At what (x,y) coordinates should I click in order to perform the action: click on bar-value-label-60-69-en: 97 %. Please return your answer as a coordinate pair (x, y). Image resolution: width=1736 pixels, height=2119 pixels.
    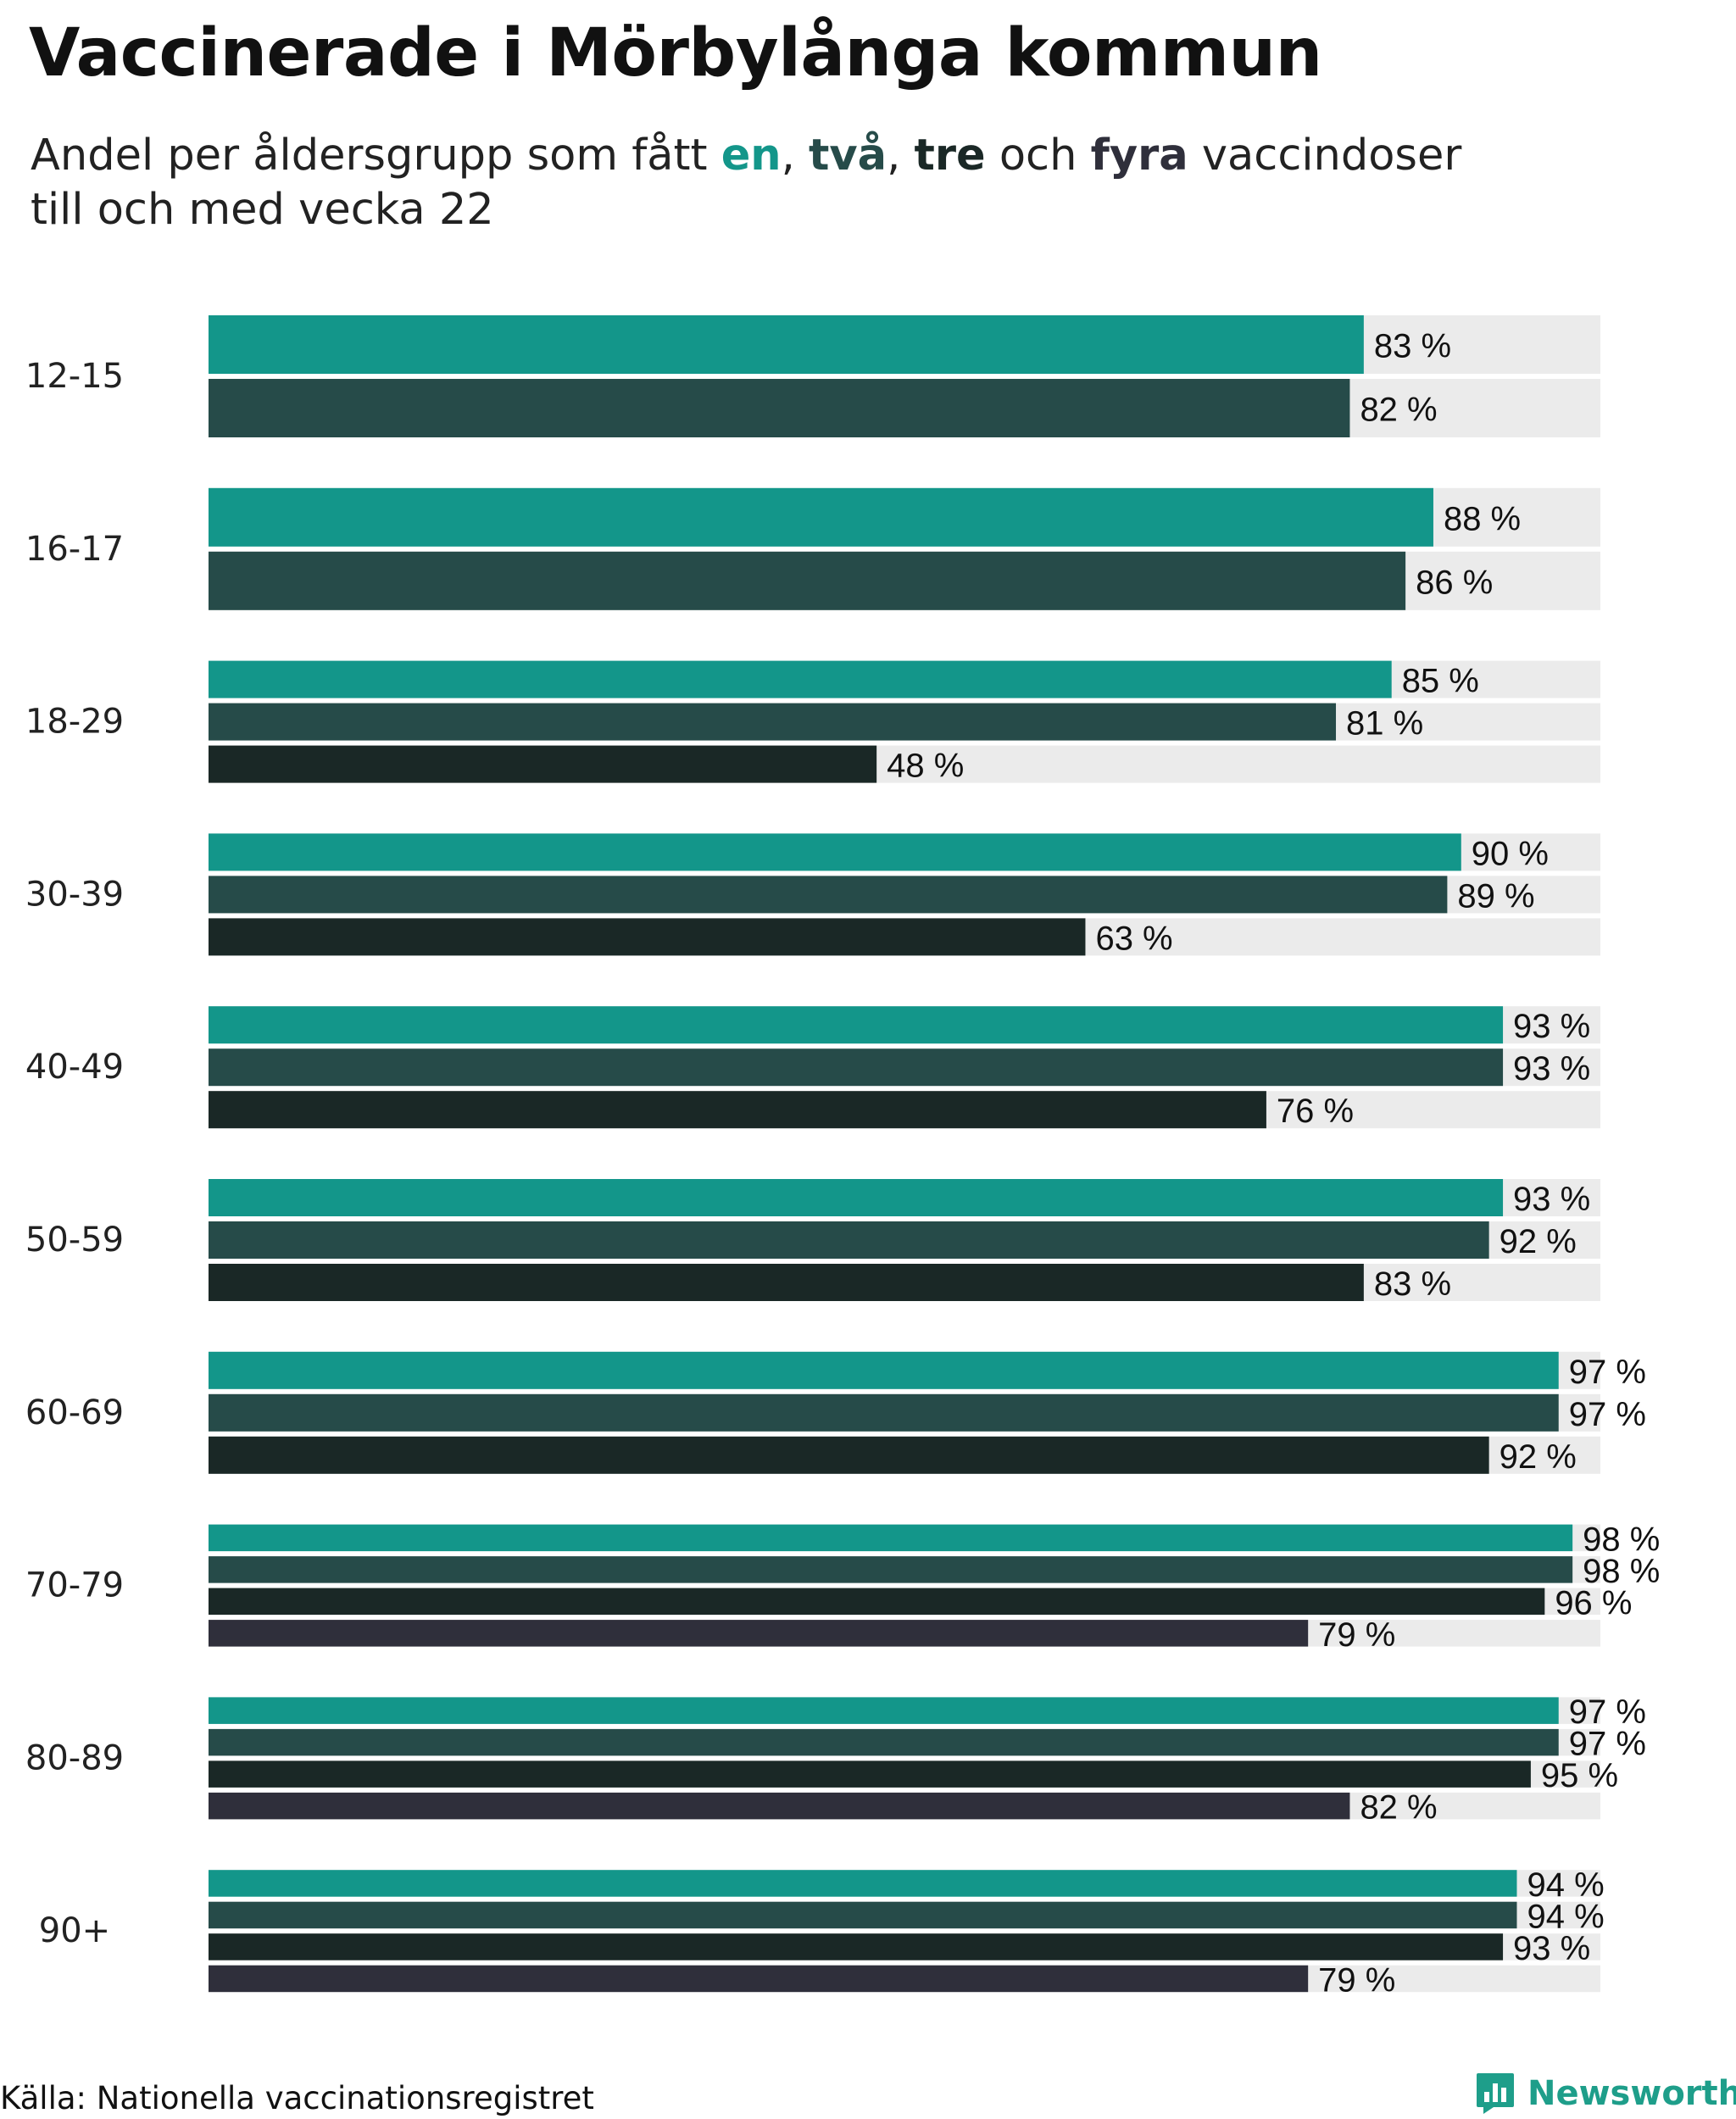
    Looking at the image, I should click on (1607, 1373).